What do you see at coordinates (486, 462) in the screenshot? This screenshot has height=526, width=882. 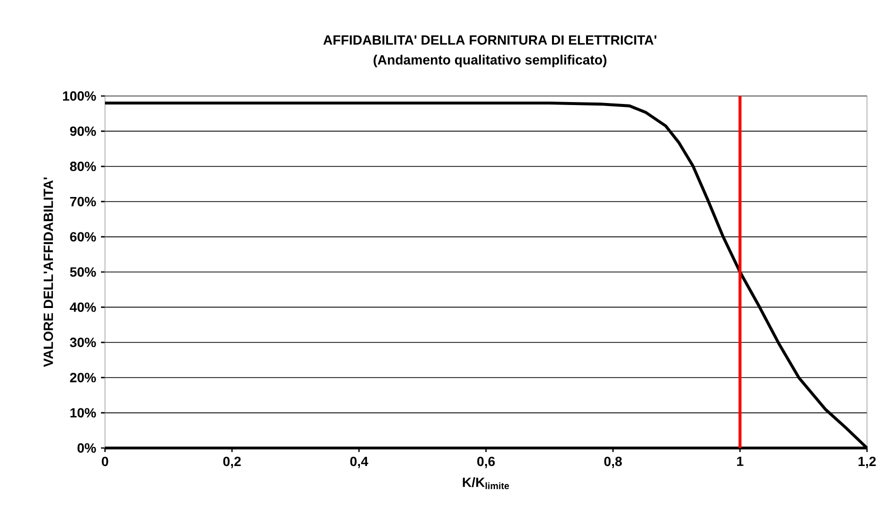 I see `x-tick-label: 0,6` at bounding box center [486, 462].